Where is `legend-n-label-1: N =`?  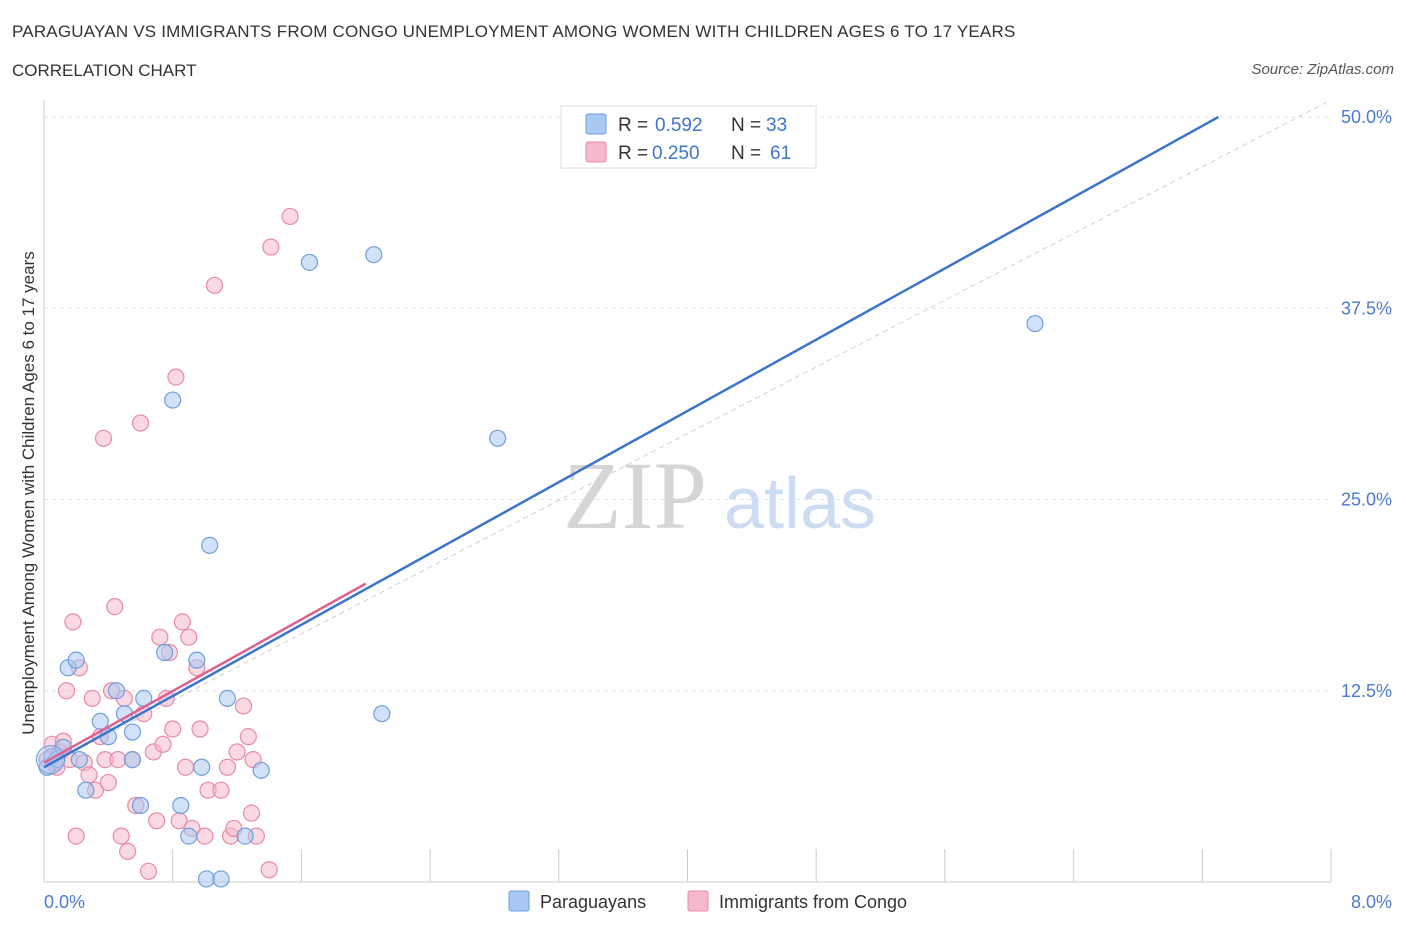
legend-n-label-1: N = is located at coordinates (746, 125).